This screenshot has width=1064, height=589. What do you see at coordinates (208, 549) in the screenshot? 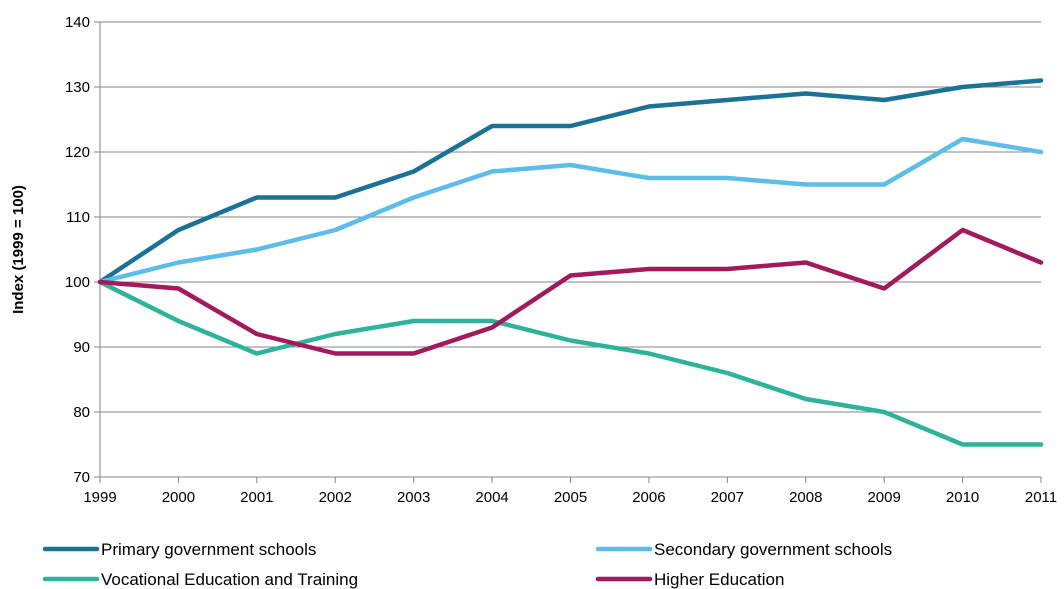
I see `legend-label: Primary government schools` at bounding box center [208, 549].